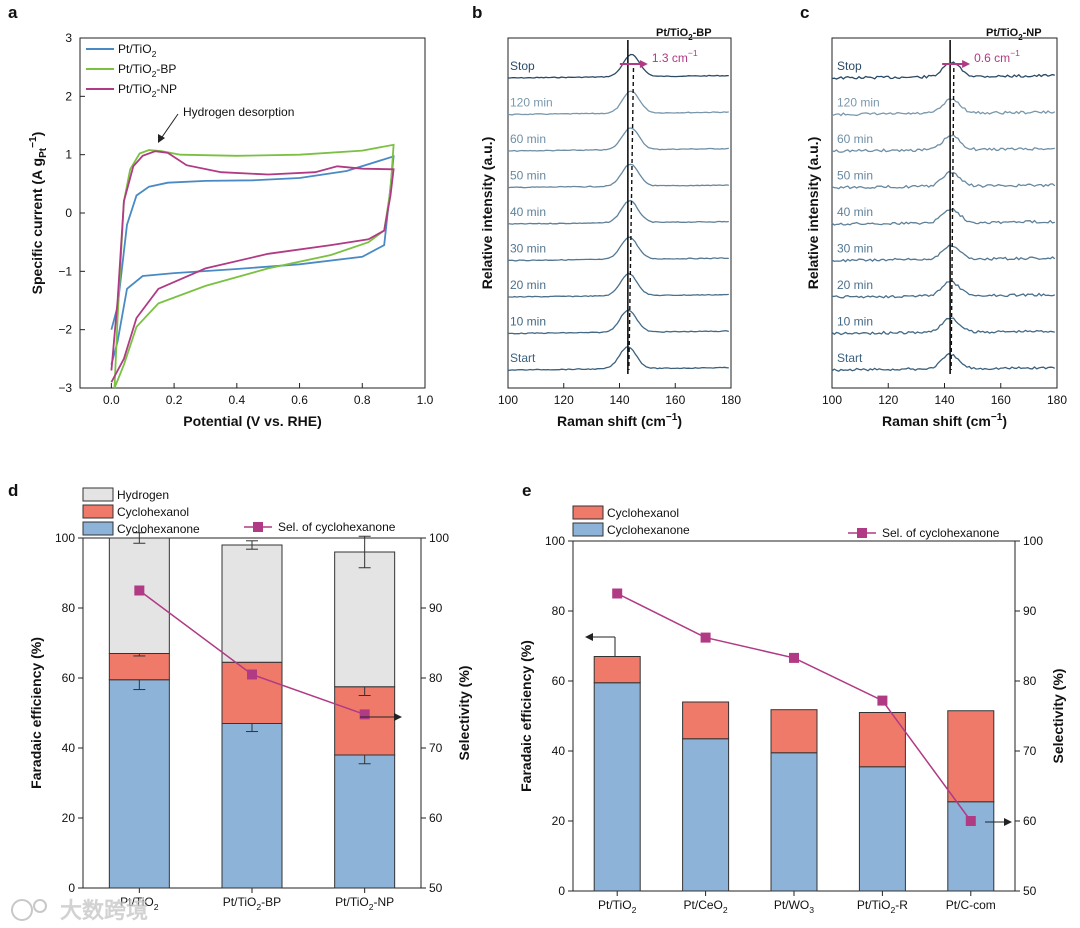 Image resolution: width=1080 pixels, height=928 pixels. Describe the element at coordinates (1030, 751) in the screenshot. I see `y2-tick-label: 70` at that location.